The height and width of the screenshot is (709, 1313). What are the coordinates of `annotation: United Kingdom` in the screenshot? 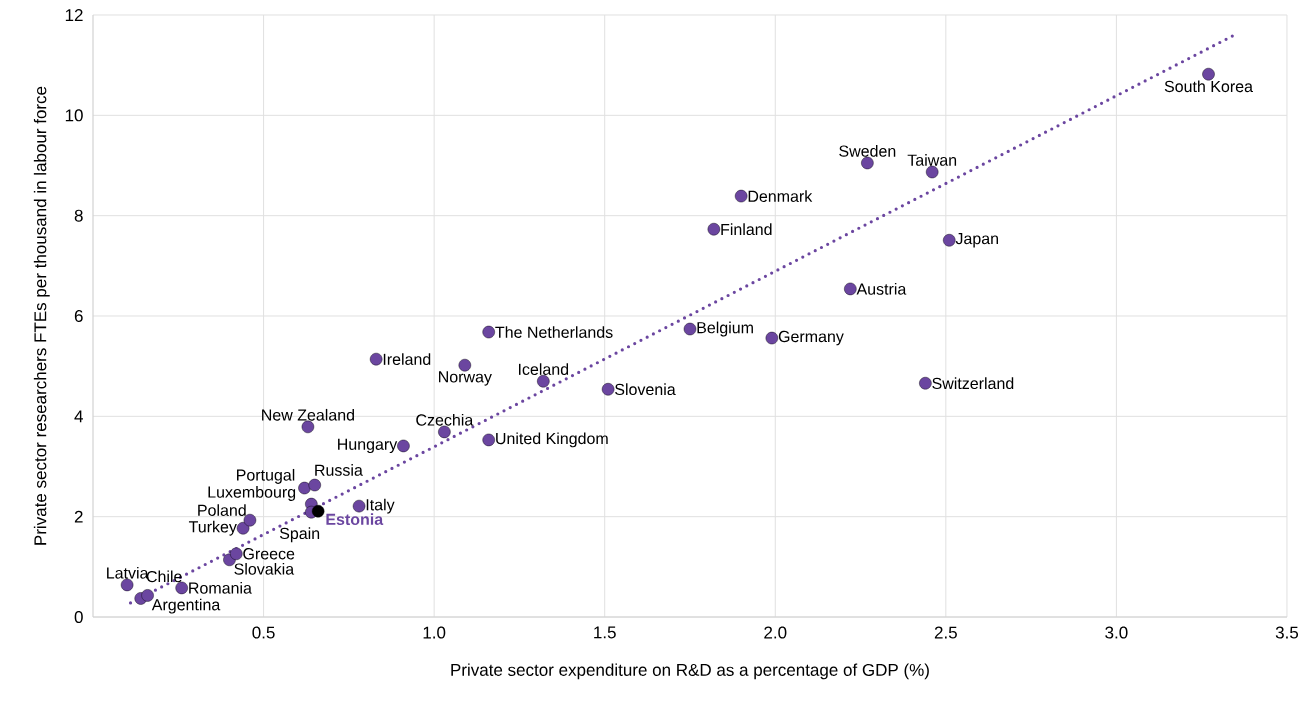 It's located at (552, 440).